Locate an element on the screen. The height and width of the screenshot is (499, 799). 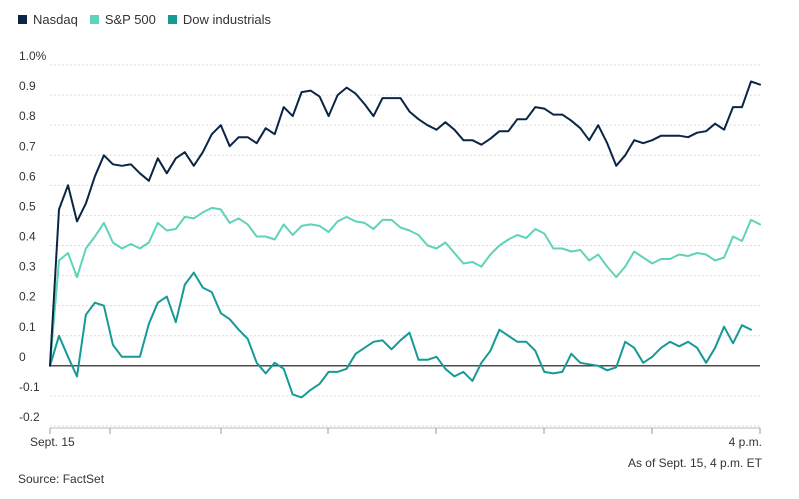
y-tick-label: 0.1 is located at coordinates (27, 327).